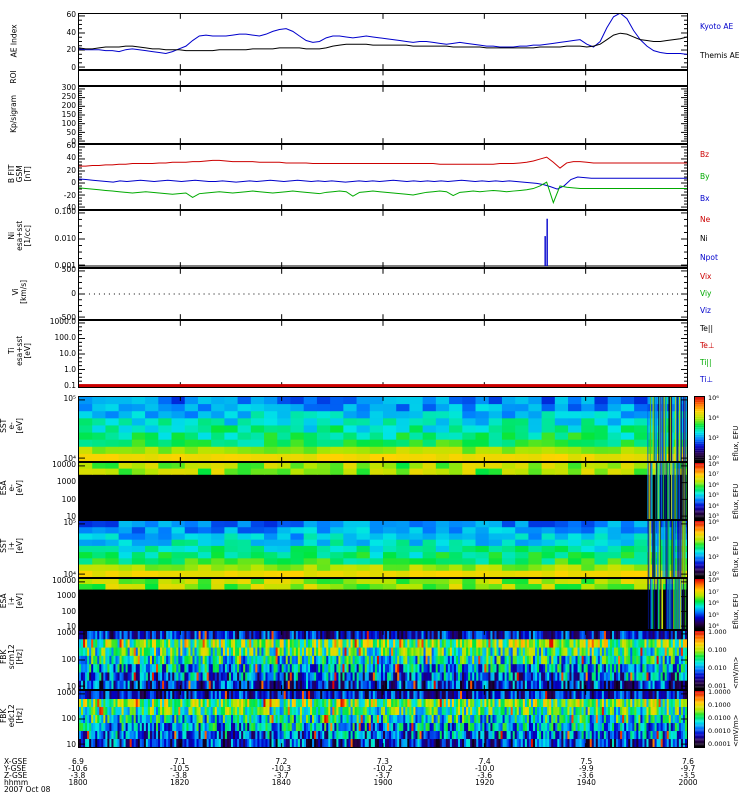  Describe the element at coordinates (713, 591) in the screenshot. I see `colorbar-label-esa-i-1: 10⁷` at that location.